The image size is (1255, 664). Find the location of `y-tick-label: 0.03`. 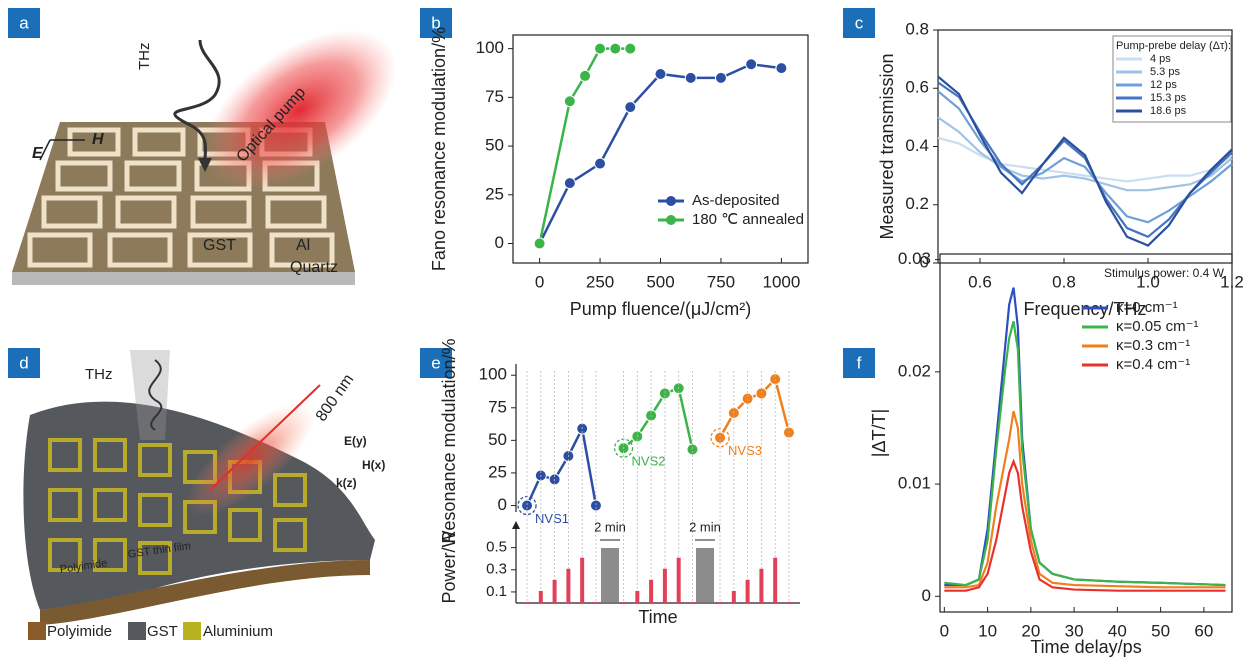

y-tick-label: 0.03 is located at coordinates (914, 258).